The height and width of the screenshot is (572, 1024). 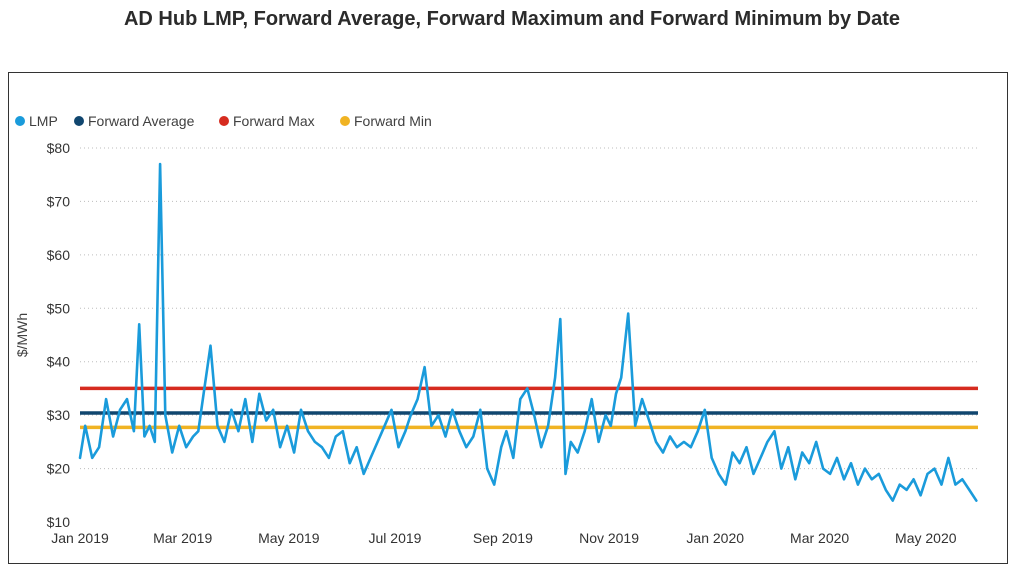 I want to click on legend-label: Forward Average, so click(x=141, y=121).